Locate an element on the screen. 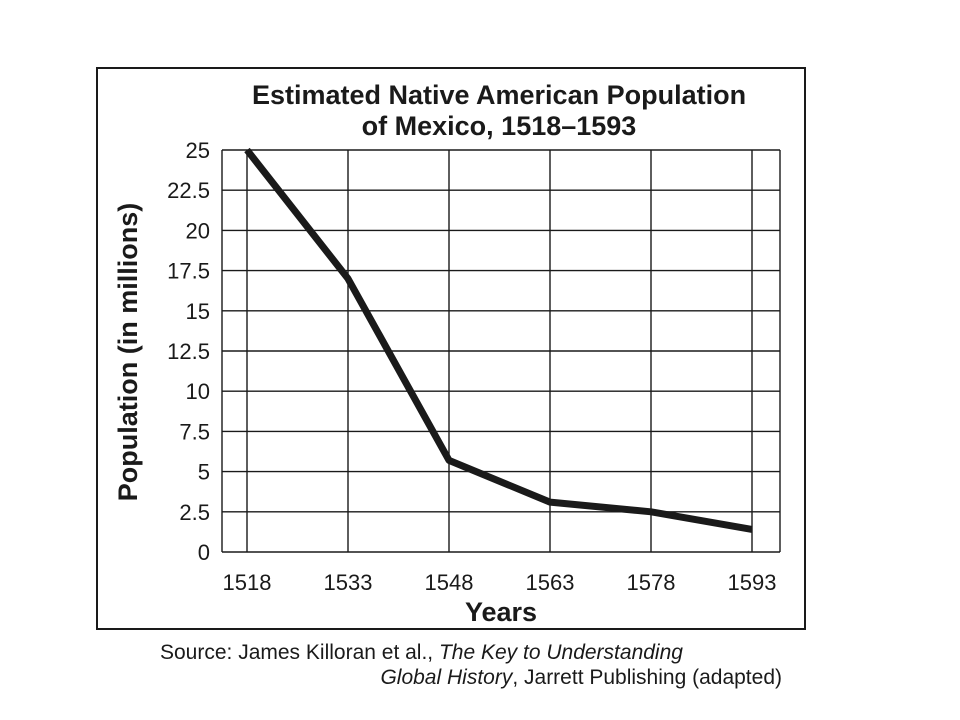  y-tick-label: 7.5 is located at coordinates (194, 431).